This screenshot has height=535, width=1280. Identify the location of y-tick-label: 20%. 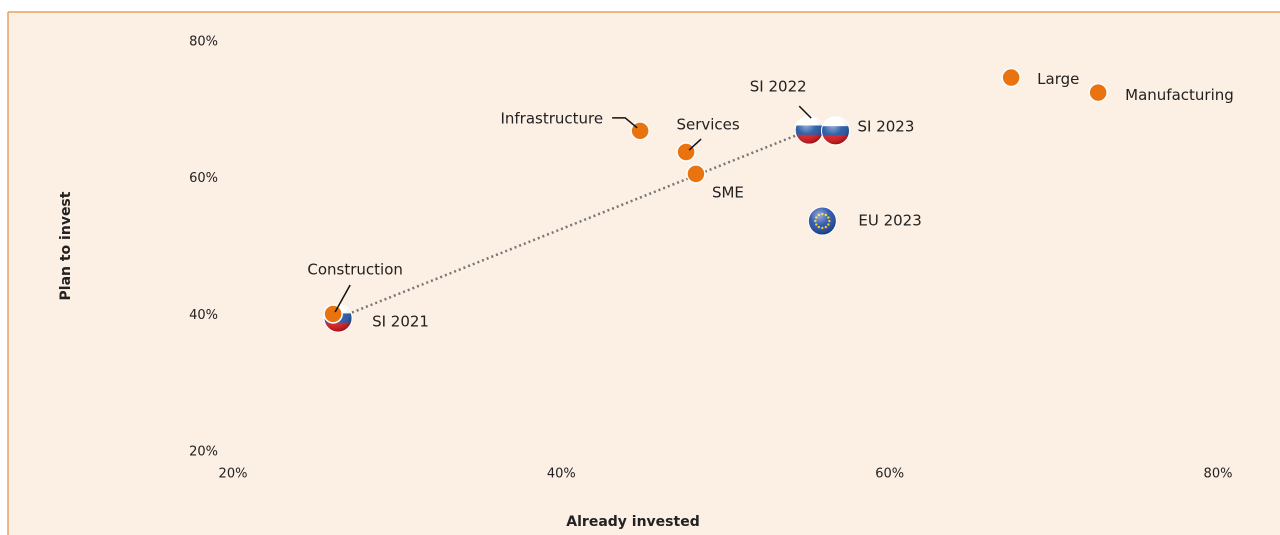
(203, 452).